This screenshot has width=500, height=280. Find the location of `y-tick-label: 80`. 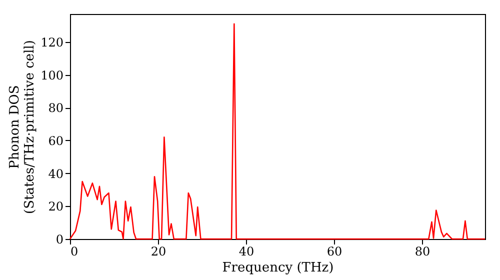

y-tick-label: 80 is located at coordinates (56, 108).